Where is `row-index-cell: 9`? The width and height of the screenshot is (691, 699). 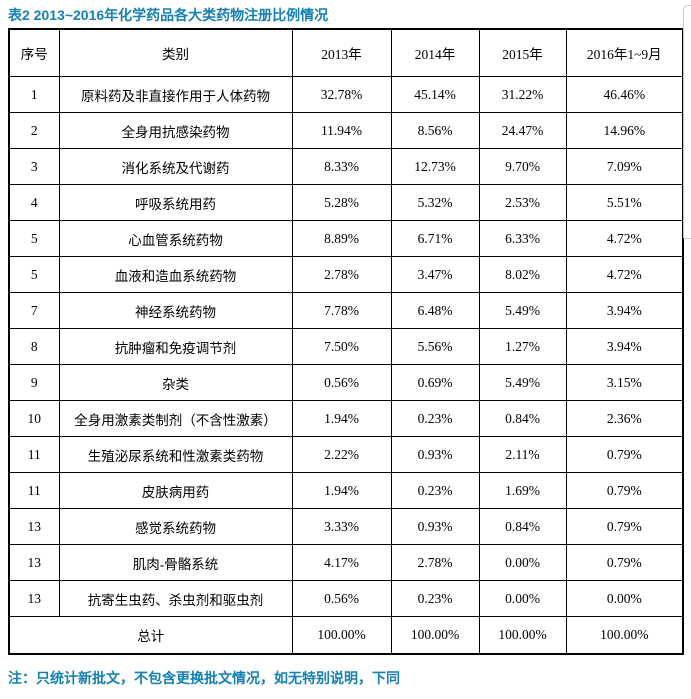 row-index-cell: 9 is located at coordinates (34, 382).